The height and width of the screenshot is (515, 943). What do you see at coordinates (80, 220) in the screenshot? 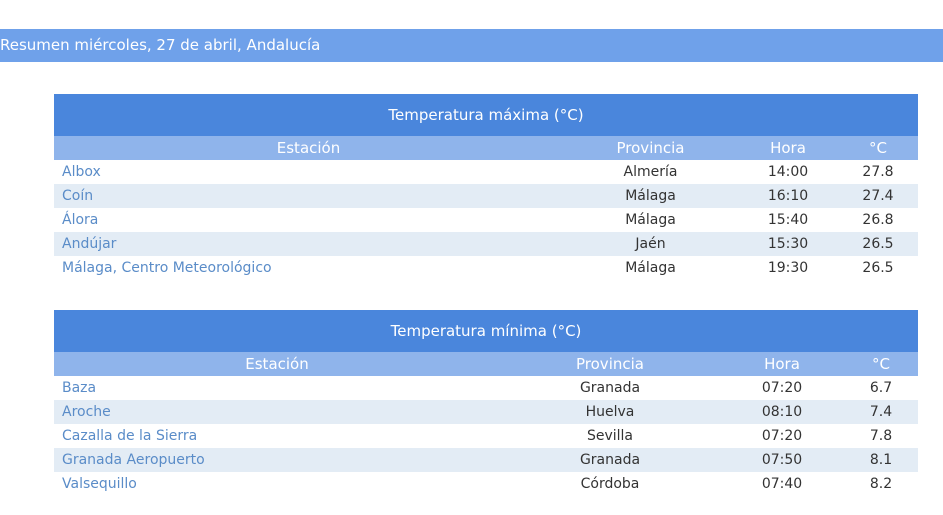
I see `station-link: Álora` at bounding box center [80, 220].